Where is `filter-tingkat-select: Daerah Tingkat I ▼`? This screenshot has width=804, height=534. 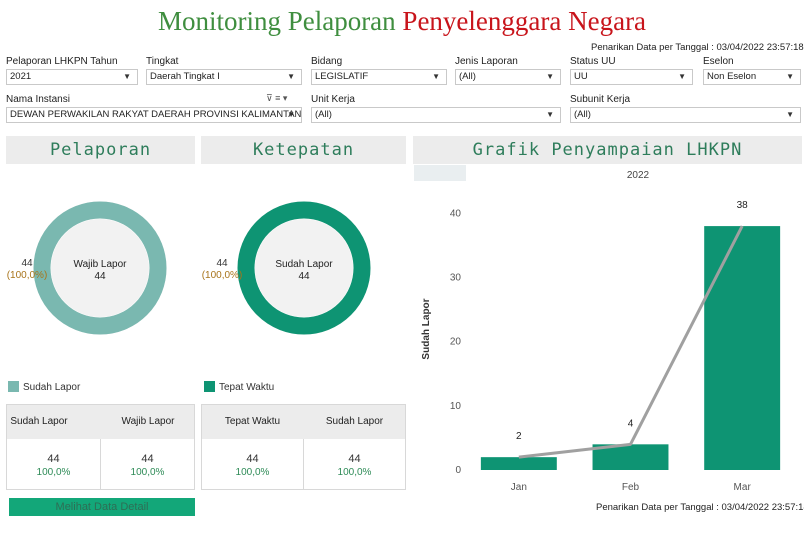
filter-tingkat-select: Daerah Tingkat I ▼ is located at coordinates (224, 77).